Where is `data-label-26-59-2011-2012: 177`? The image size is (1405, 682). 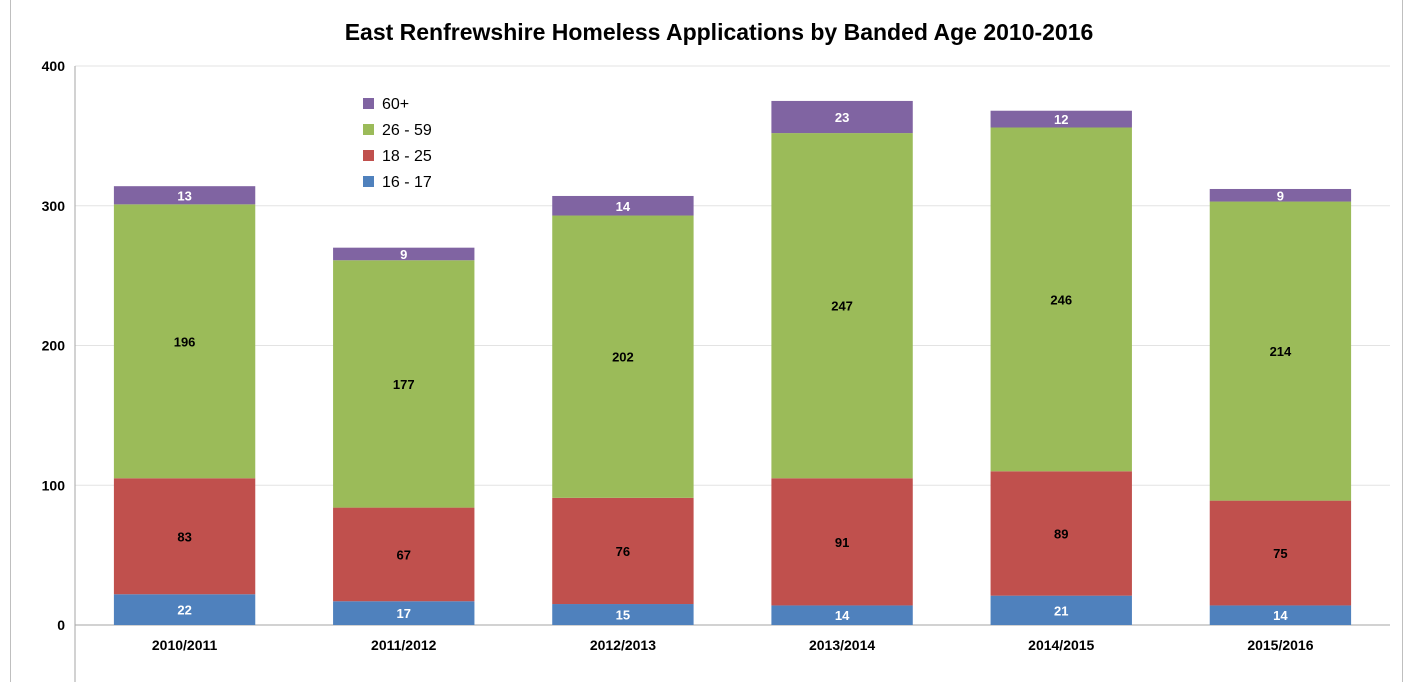
data-label-26-59-2011-2012: 177 is located at coordinates (404, 384).